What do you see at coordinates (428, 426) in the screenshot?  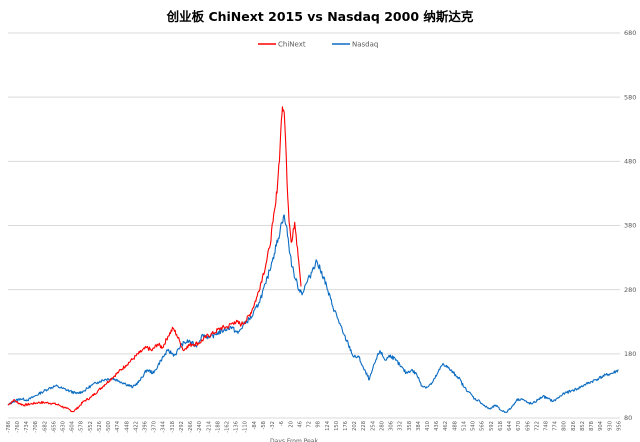 I see `x-tick-label: 410` at bounding box center [428, 426].